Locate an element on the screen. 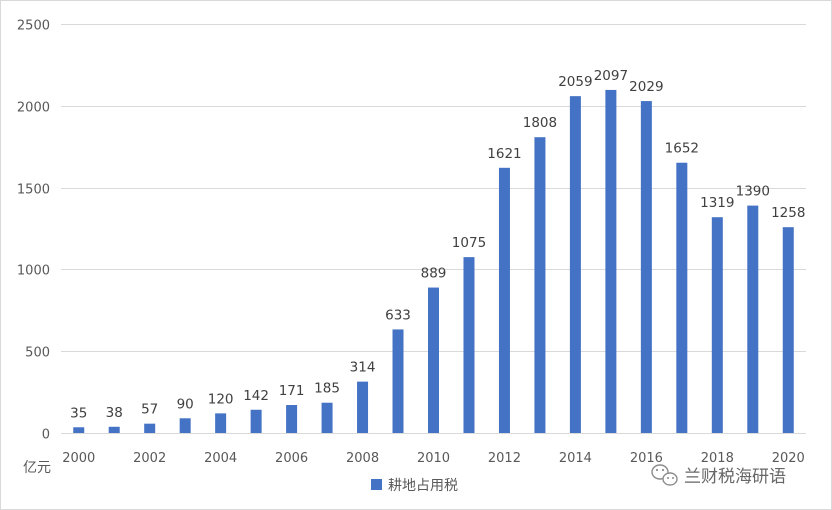 The image size is (832, 510). watermark-text: 兰财税海研语 is located at coordinates (735, 477).